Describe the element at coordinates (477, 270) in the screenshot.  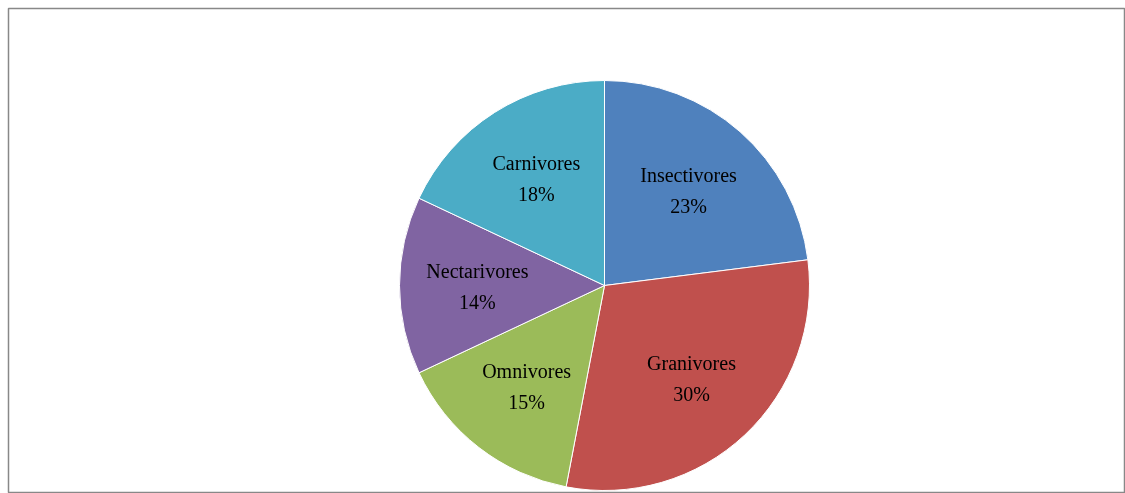
I see `slice-label: Nectarivores` at that location.